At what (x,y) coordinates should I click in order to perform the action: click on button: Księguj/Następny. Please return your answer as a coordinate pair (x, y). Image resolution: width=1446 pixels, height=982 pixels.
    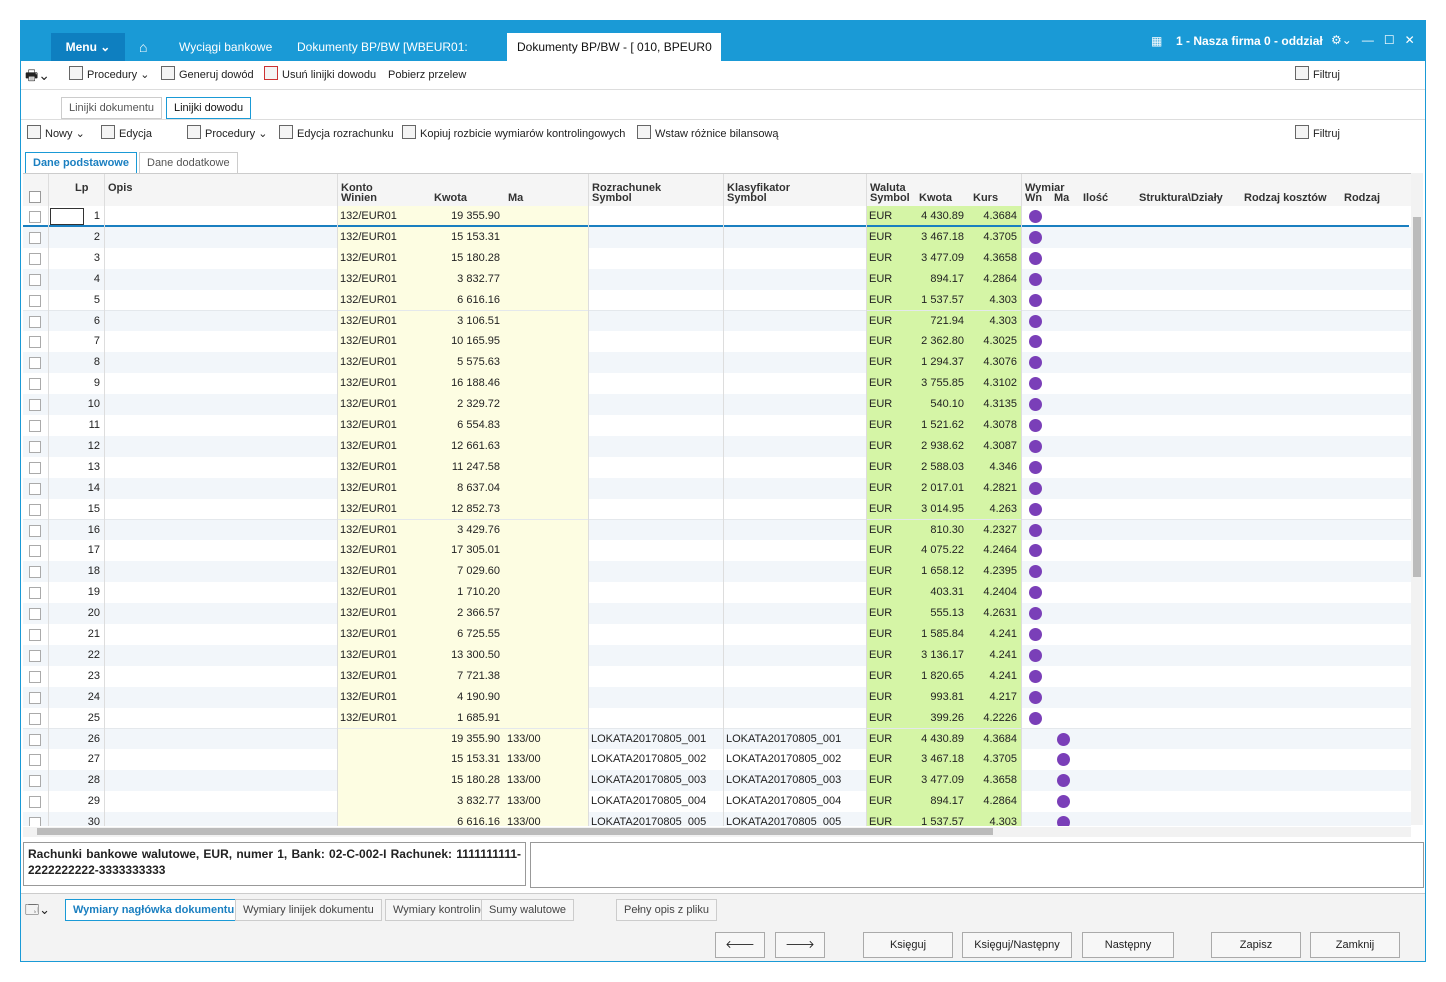
    Looking at the image, I should click on (1017, 945).